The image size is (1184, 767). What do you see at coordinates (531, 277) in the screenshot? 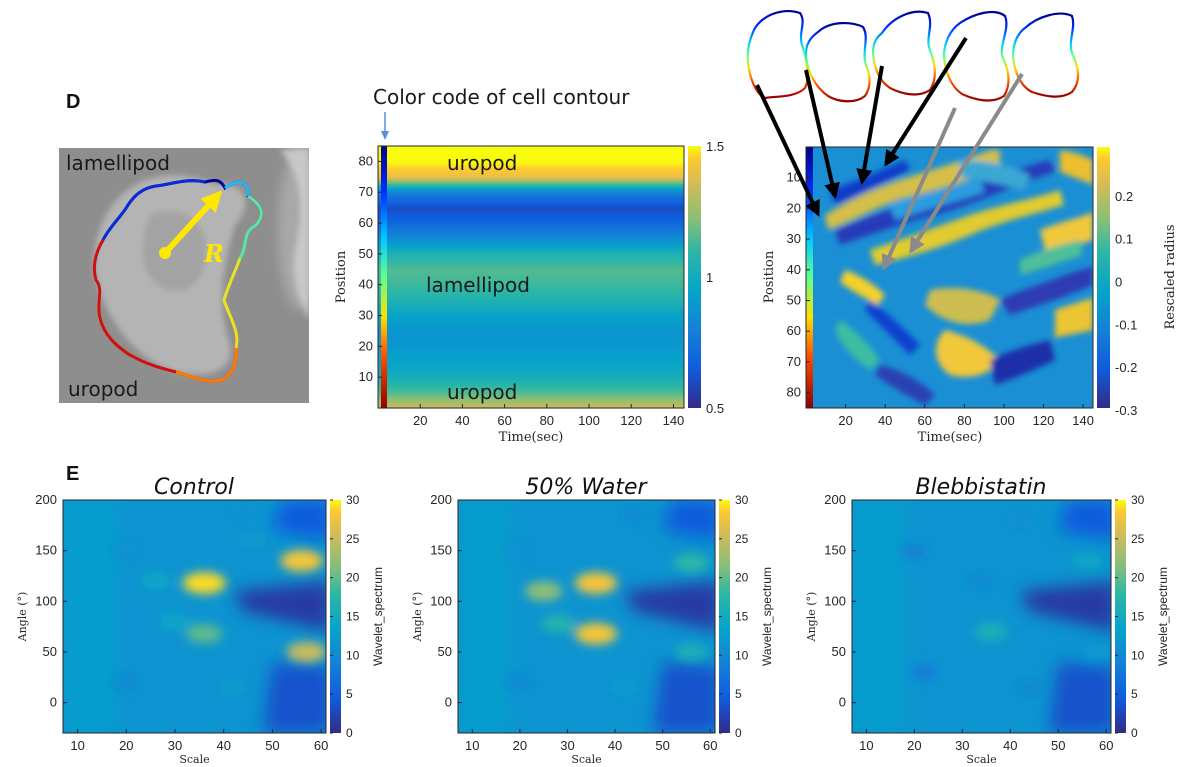
I see `mean-radius-frame` at bounding box center [531, 277].